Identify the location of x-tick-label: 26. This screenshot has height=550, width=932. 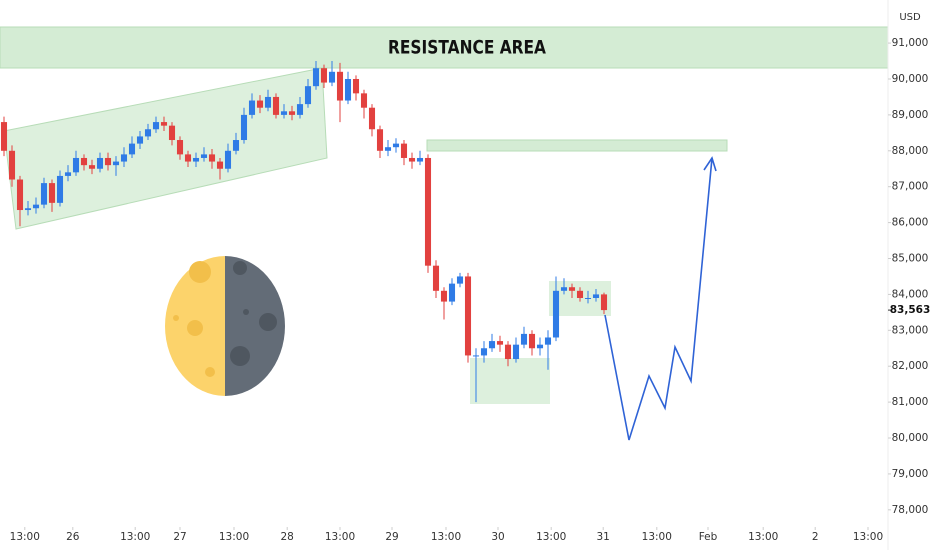
(73, 537).